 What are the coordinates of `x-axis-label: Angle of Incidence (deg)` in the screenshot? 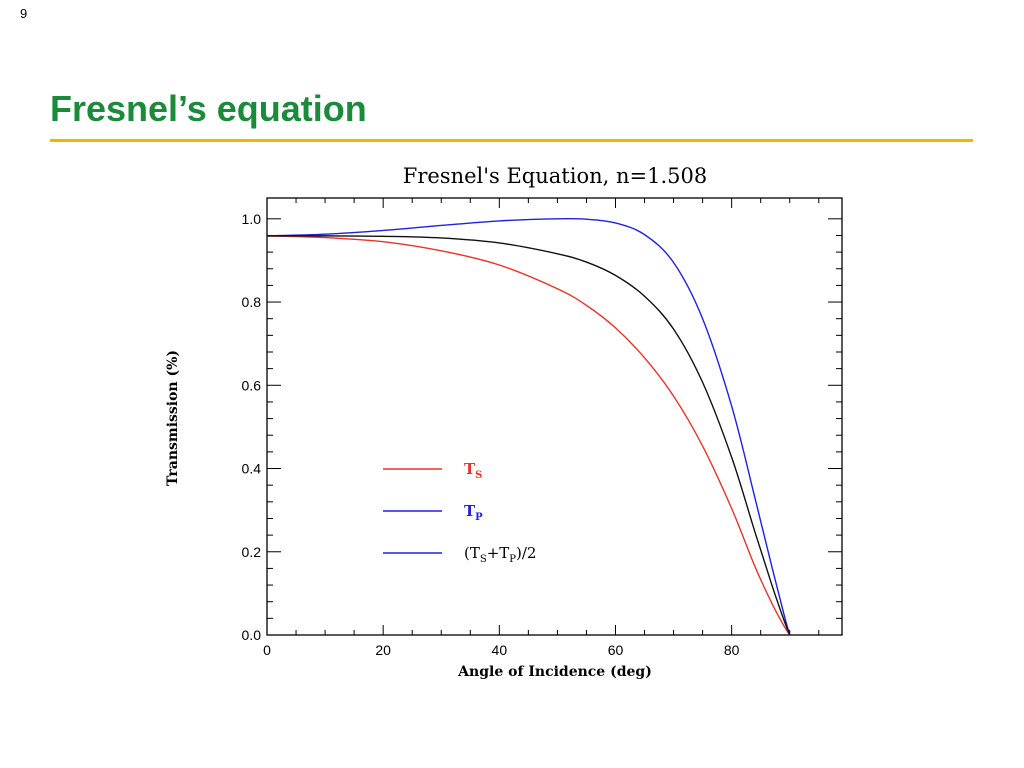 It's located at (554, 672).